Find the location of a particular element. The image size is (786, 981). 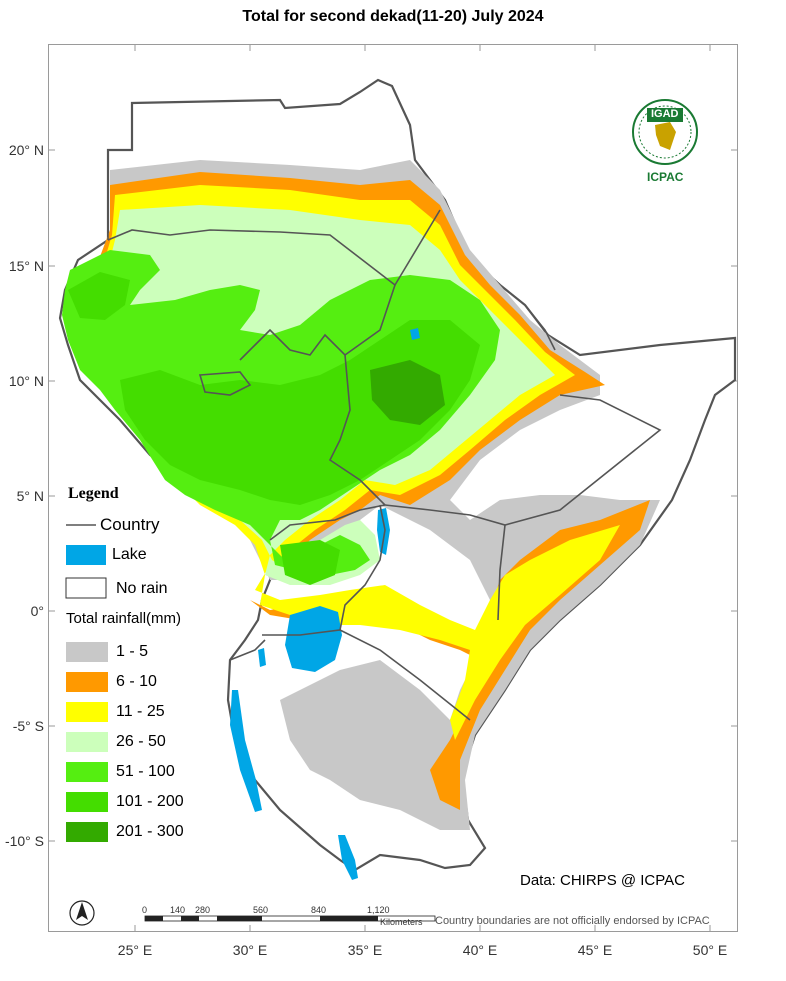

legend-class-label: 51 - 100 is located at coordinates (145, 771).